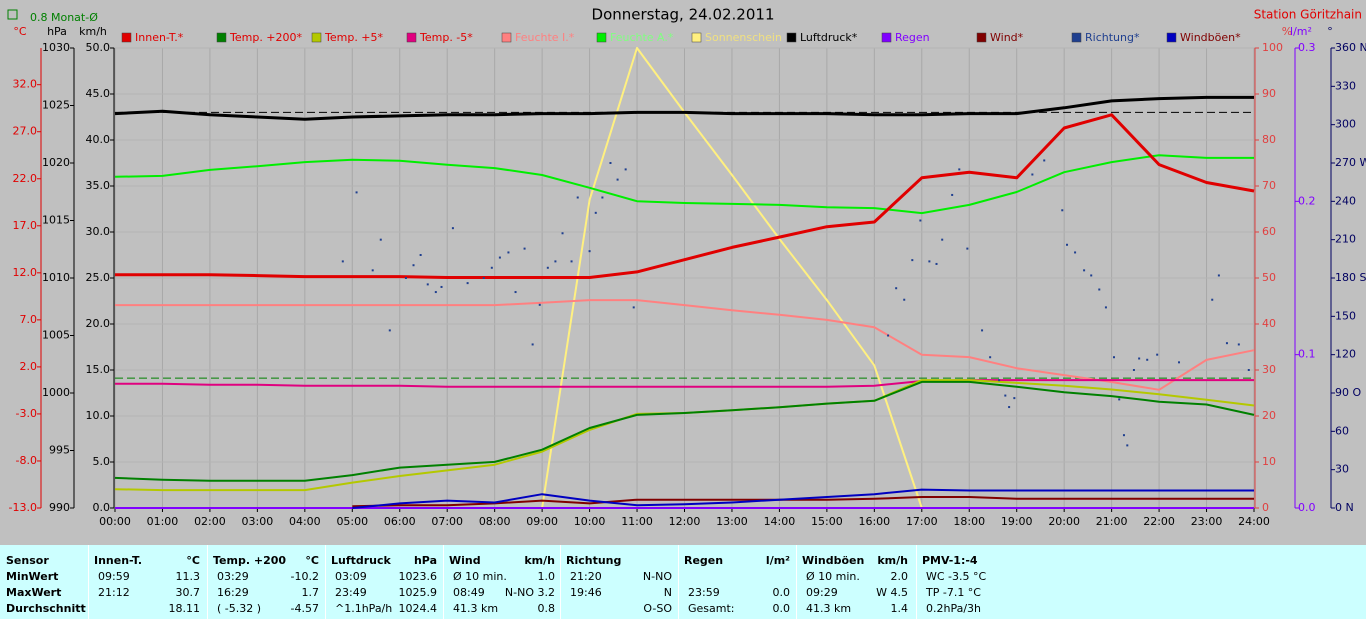 The width and height of the screenshot is (1366, 619). I want to click on y-tick-label: 0.2, so click(1307, 200).